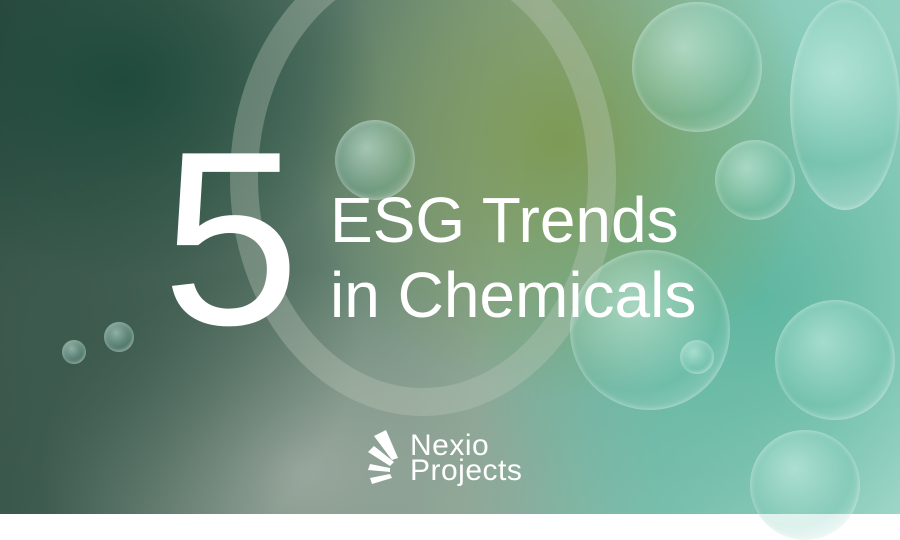 The height and width of the screenshot is (540, 900). Describe the element at coordinates (504, 220) in the screenshot. I see `headline-line-1: ESG Trends` at that location.